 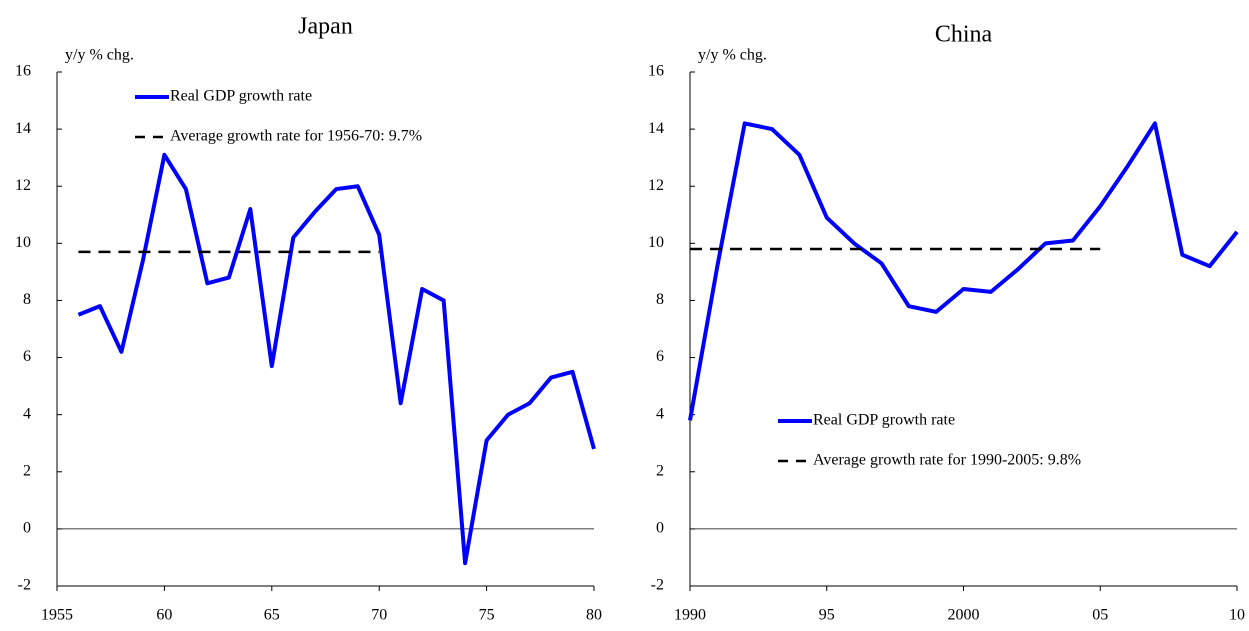 What do you see at coordinates (272, 615) in the screenshot?
I see `x-tick-label: 65` at bounding box center [272, 615].